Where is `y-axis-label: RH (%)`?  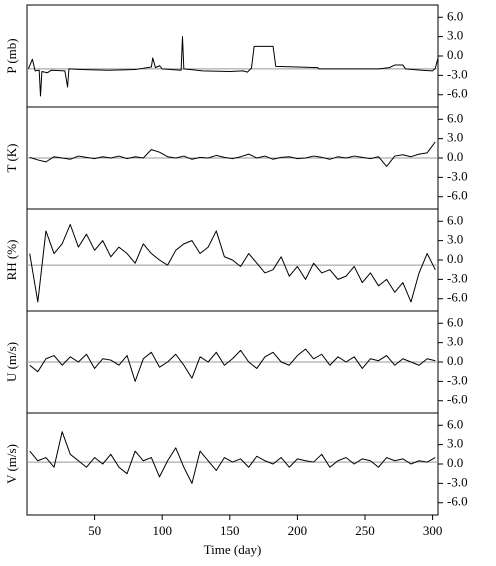
y-axis-label: RH (%) is located at coordinates (11, 260).